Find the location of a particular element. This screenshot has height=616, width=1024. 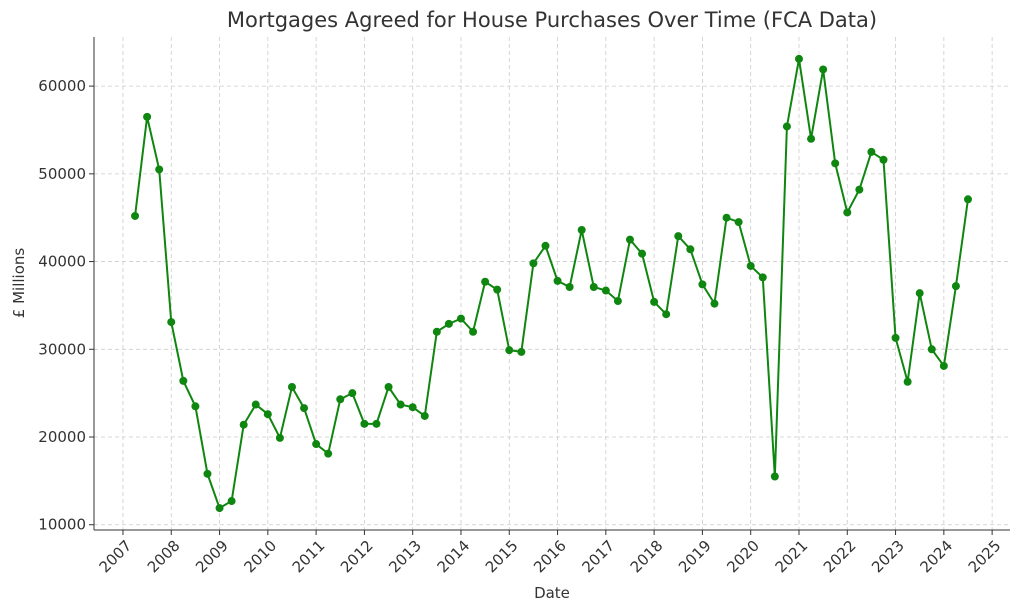

x-tick-label: 2008 is located at coordinates (164, 557).